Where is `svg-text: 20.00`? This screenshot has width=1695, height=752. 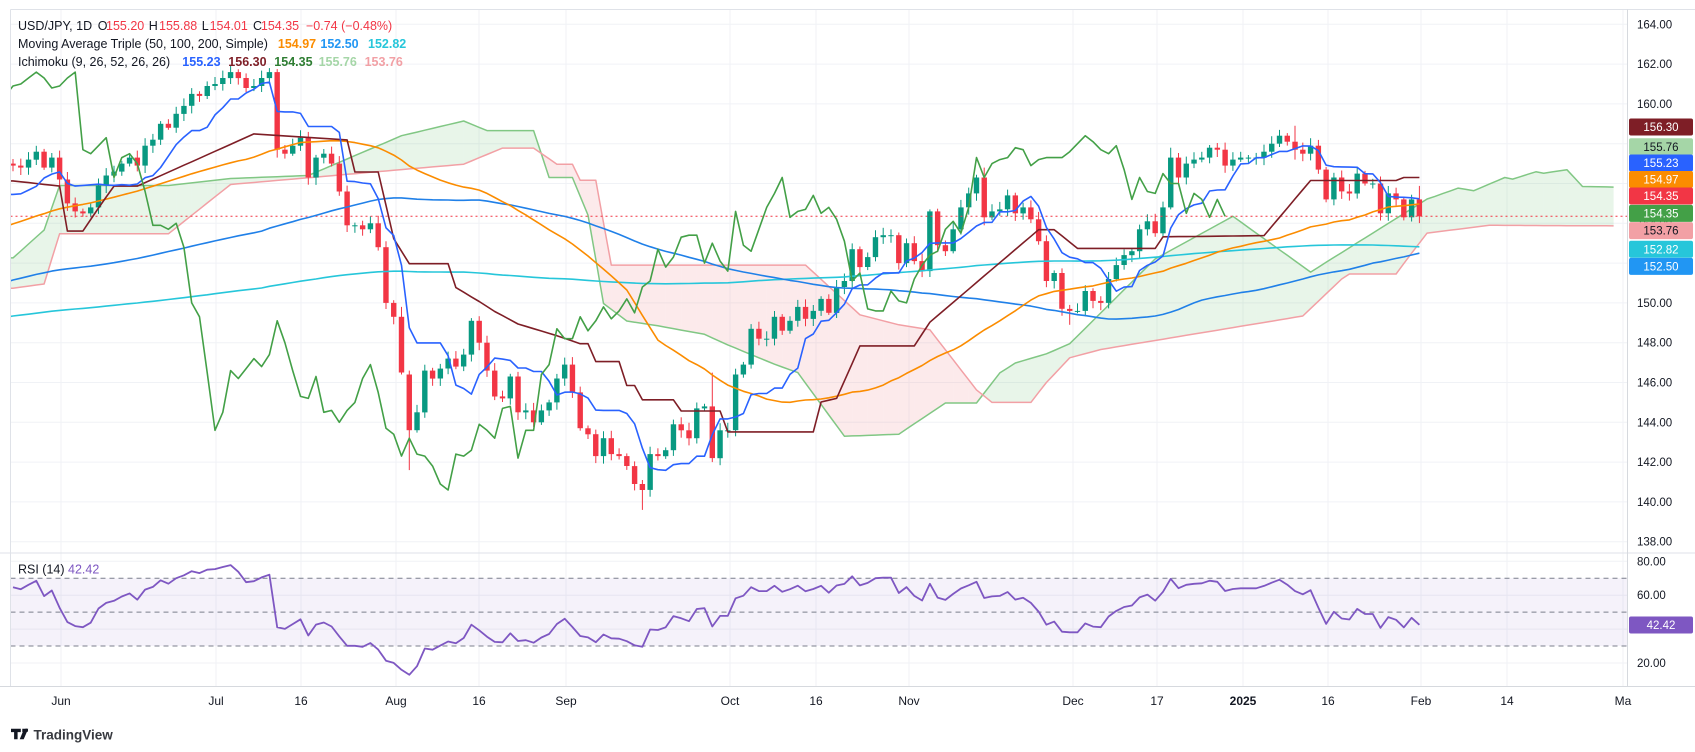
svg-text: 20.00 is located at coordinates (1651, 664).